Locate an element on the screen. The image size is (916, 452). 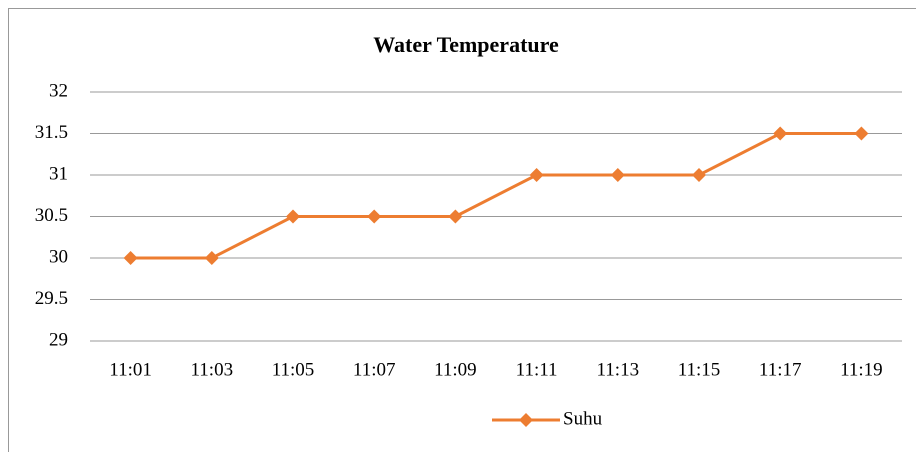
x-tick-label: 11:09 is located at coordinates (455, 369).